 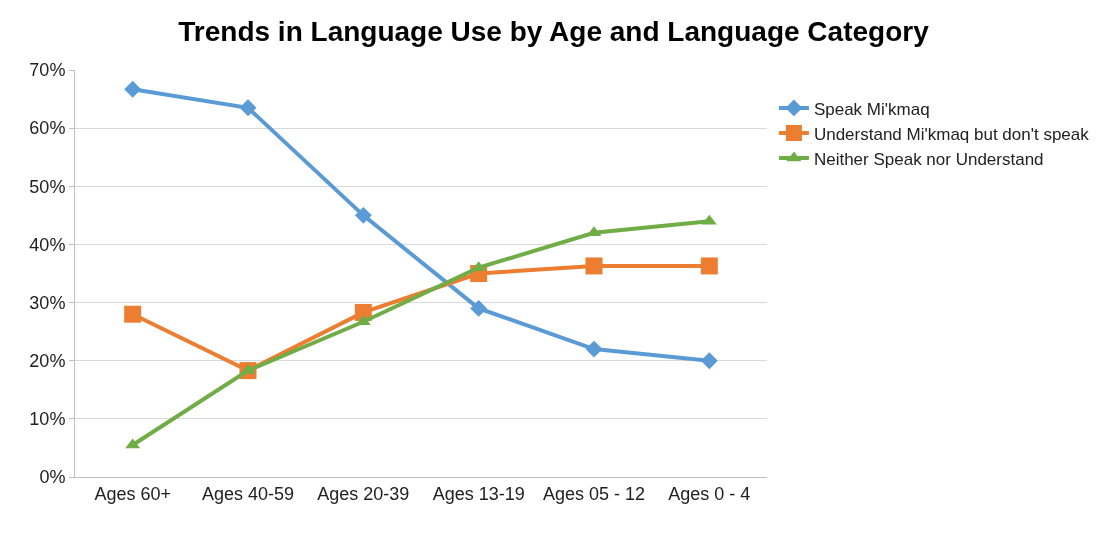 I want to click on y-tick-label: 70%, so click(x=47, y=70).